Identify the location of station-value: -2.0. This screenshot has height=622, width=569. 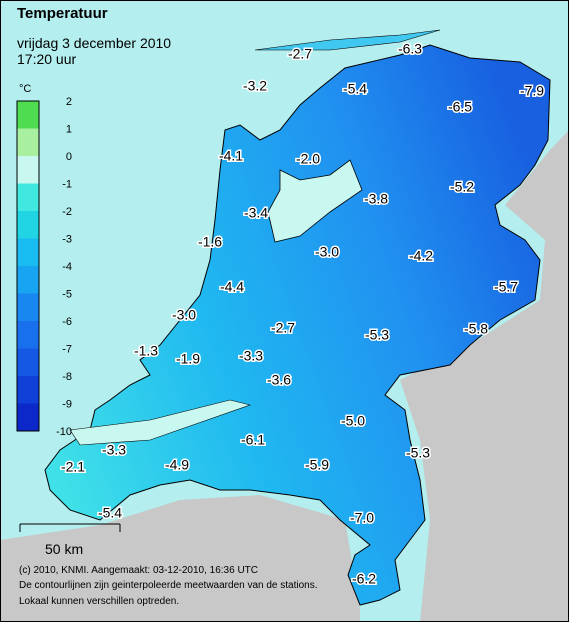
(308, 159).